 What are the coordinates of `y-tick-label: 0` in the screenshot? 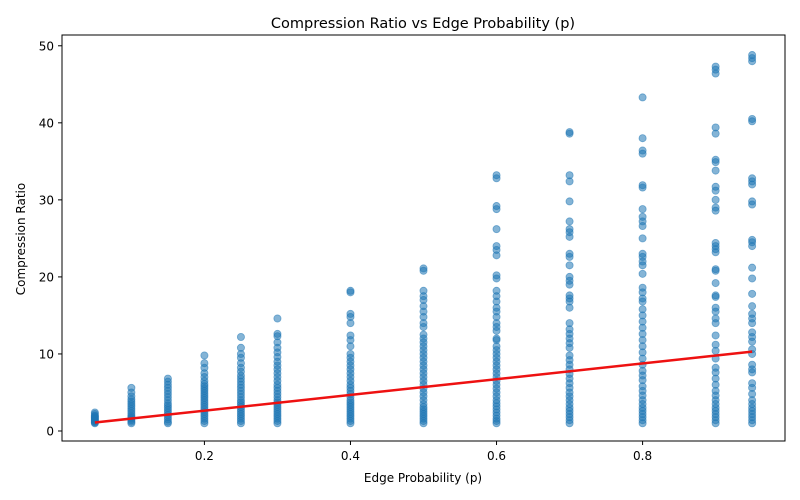 It's located at (50, 431).